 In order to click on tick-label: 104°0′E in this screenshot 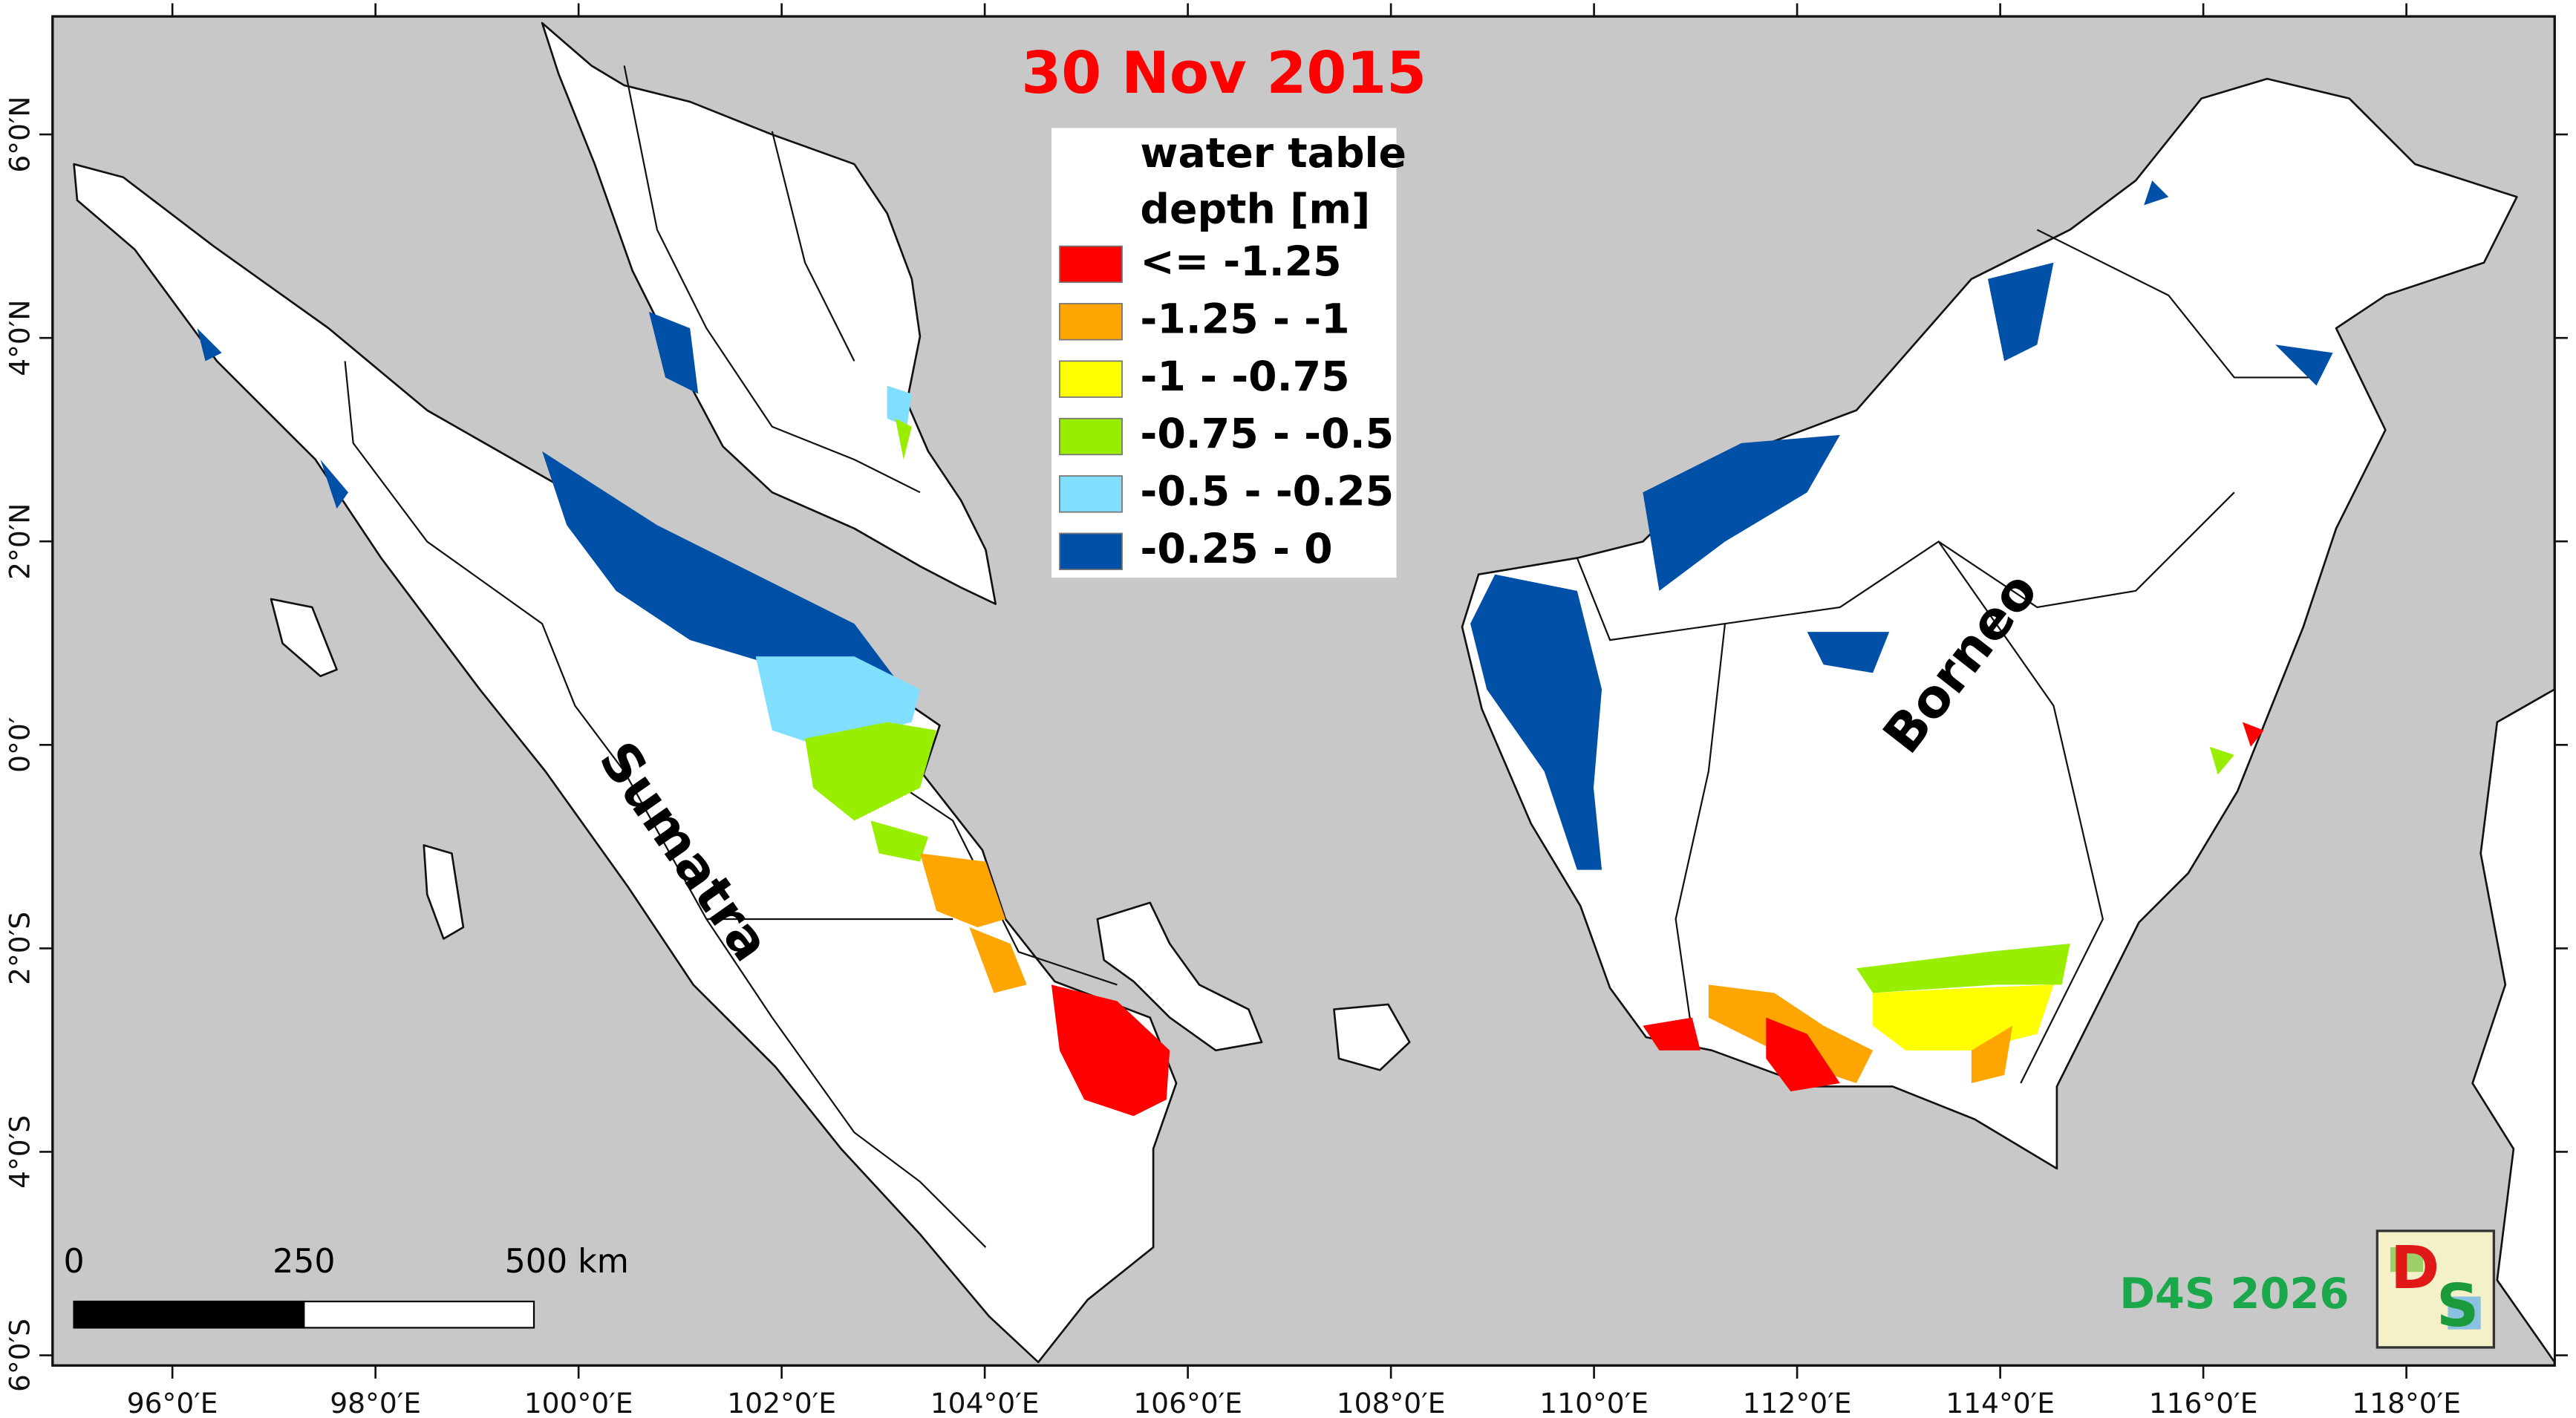, I will do `click(985, 1402)`.